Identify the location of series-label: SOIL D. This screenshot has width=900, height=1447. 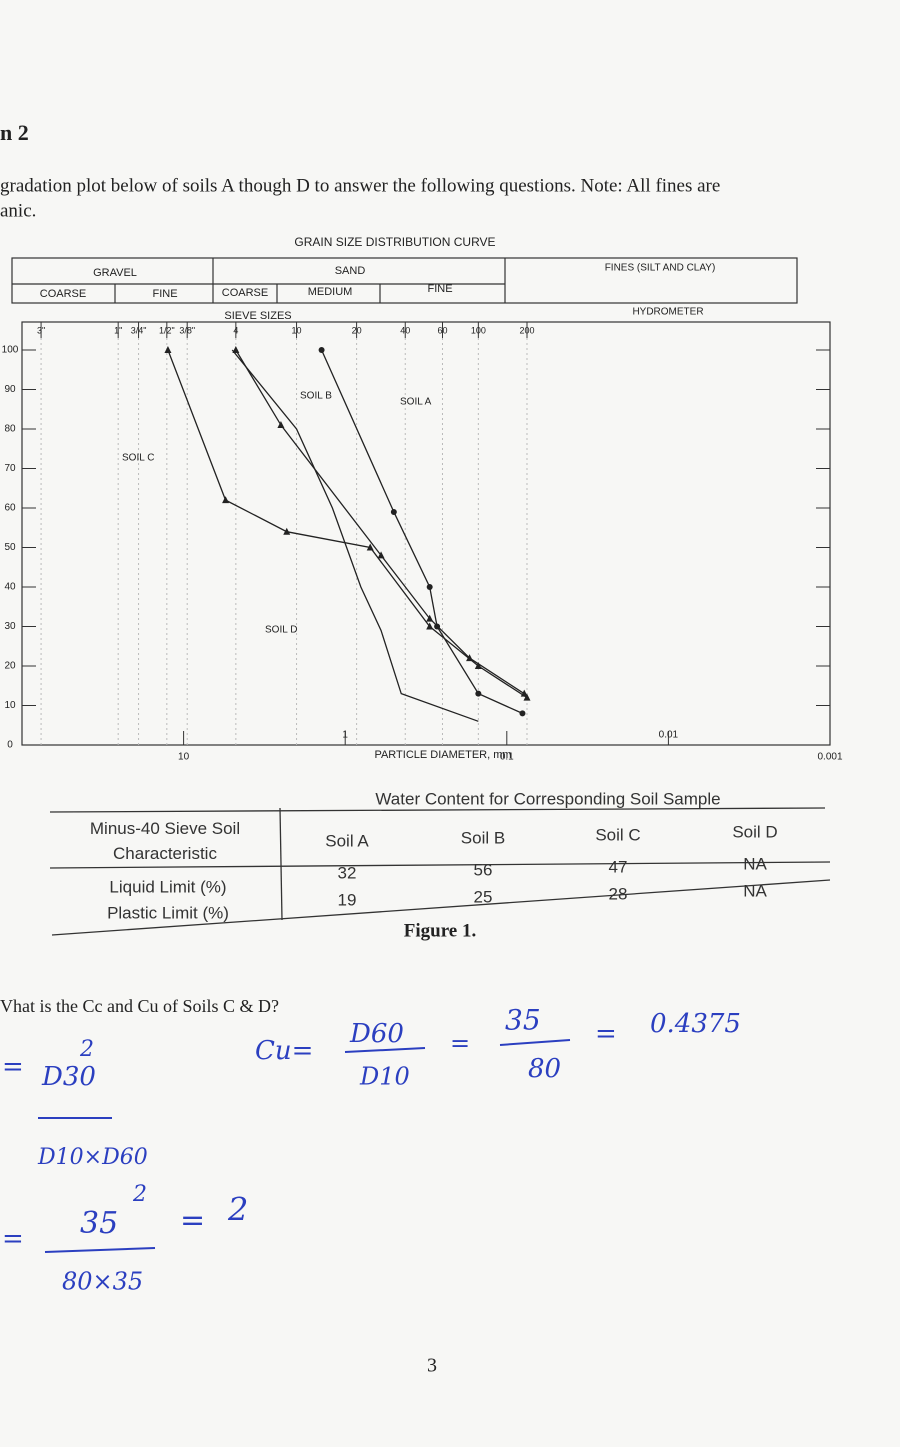
(281, 630).